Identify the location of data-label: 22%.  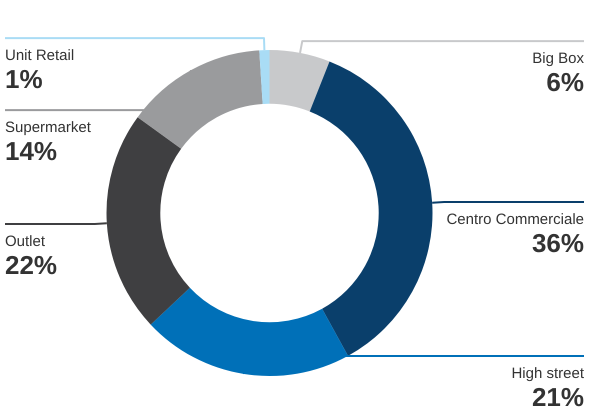
(31, 265).